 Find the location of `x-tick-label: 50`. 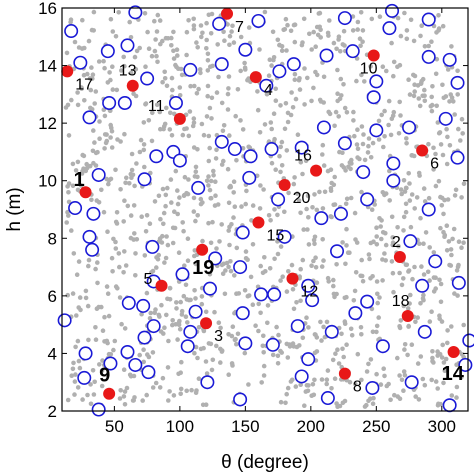

x-tick-label: 50 is located at coordinates (114, 426).